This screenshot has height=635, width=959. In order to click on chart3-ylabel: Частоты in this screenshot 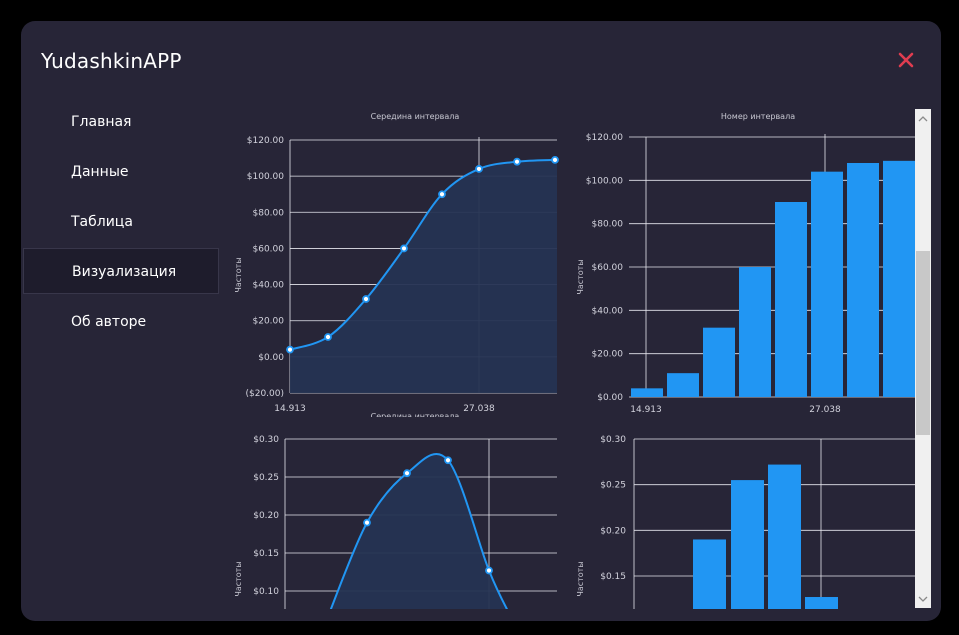, I will do `click(238, 578)`.